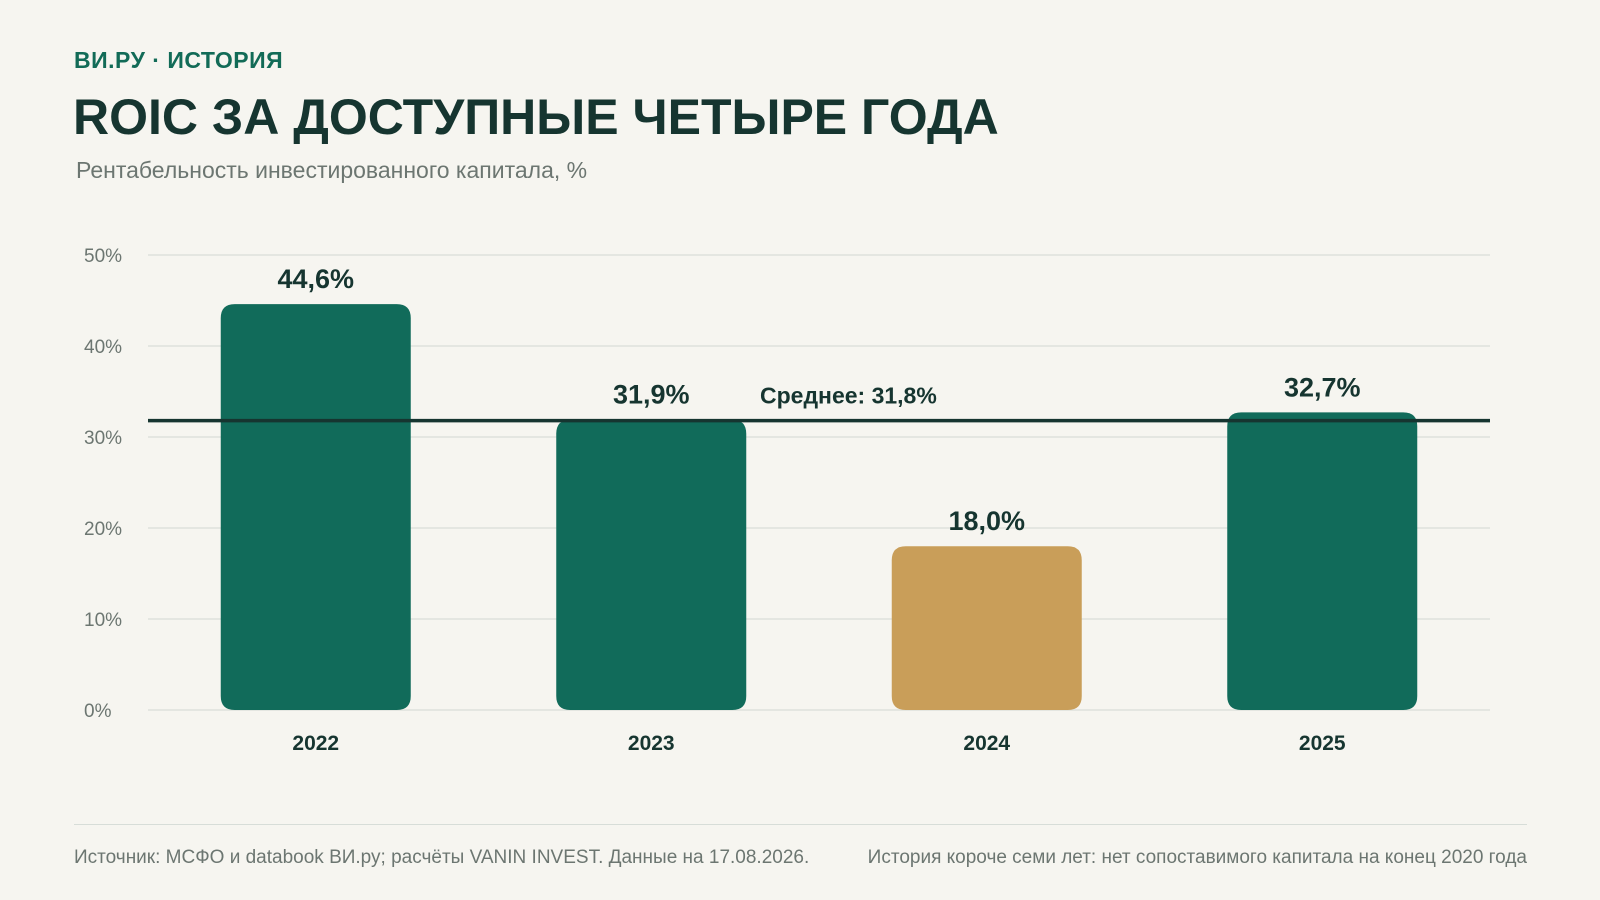  What do you see at coordinates (179, 60) in the screenshot?
I see `kicker: ВИ.РУ · ИСТОРИЯ` at bounding box center [179, 60].